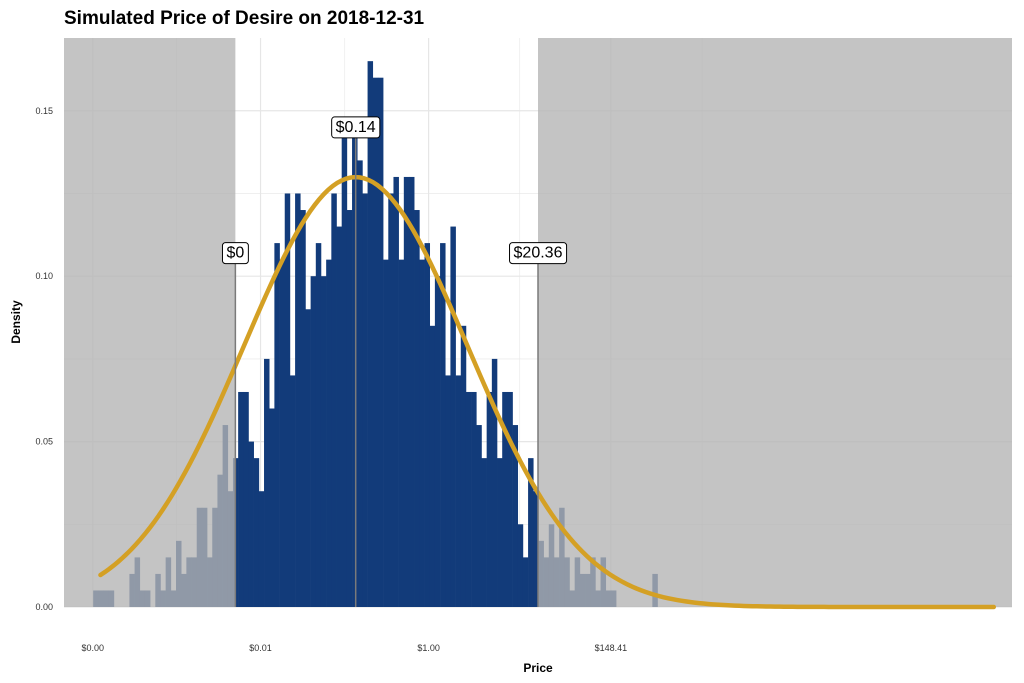 This screenshot has width=1024, height=683. What do you see at coordinates (44, 442) in the screenshot?
I see `y-tick-label: 0.05` at bounding box center [44, 442].